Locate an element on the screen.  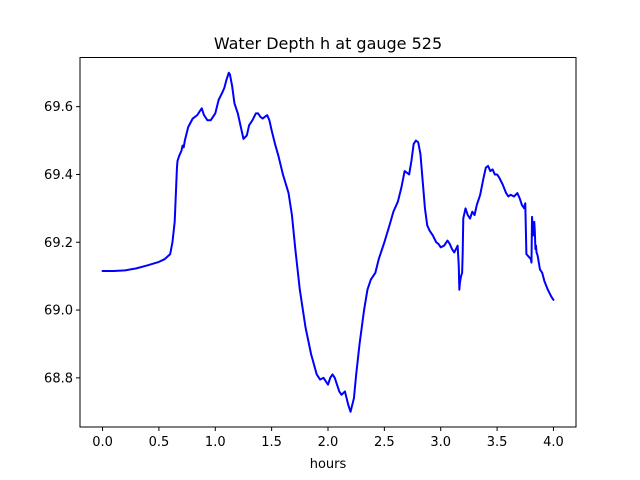
chart-title: Water Depth h at gauge 525 is located at coordinates (328, 43).